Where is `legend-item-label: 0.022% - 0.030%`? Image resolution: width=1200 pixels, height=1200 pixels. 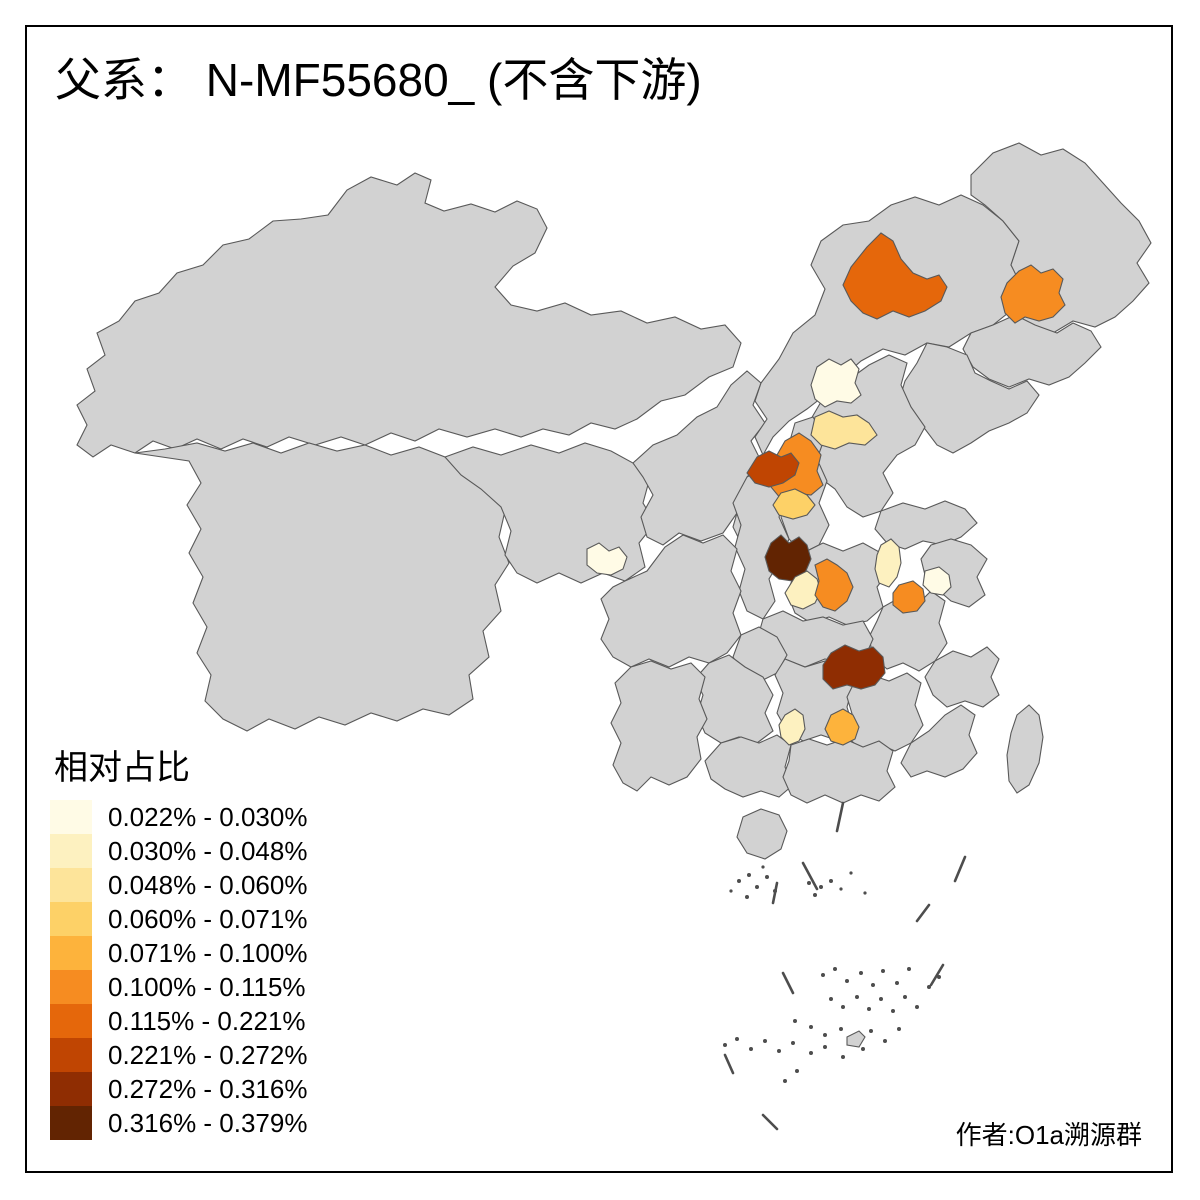
legend-item-label: 0.022% - 0.030% is located at coordinates (208, 817).